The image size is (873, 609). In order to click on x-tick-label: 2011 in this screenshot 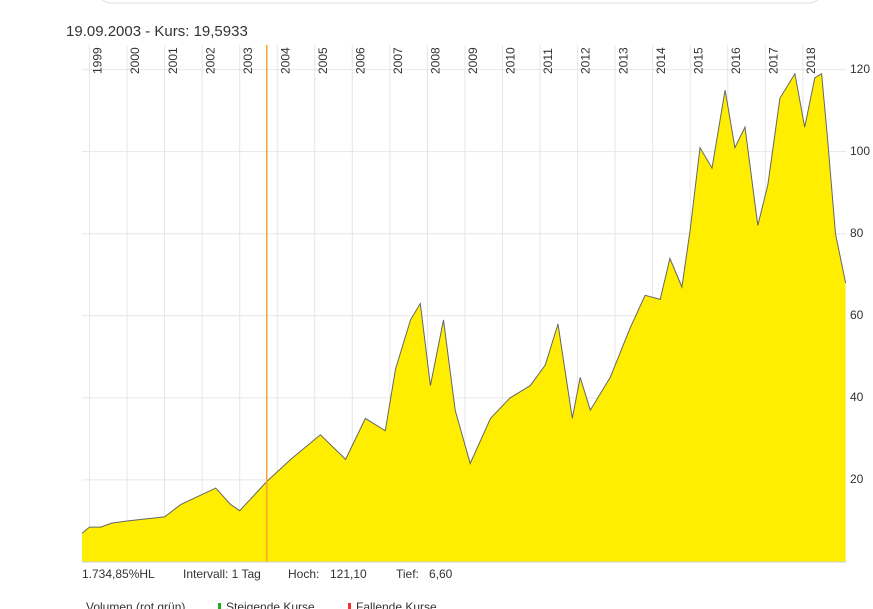, I will do `click(548, 61)`.